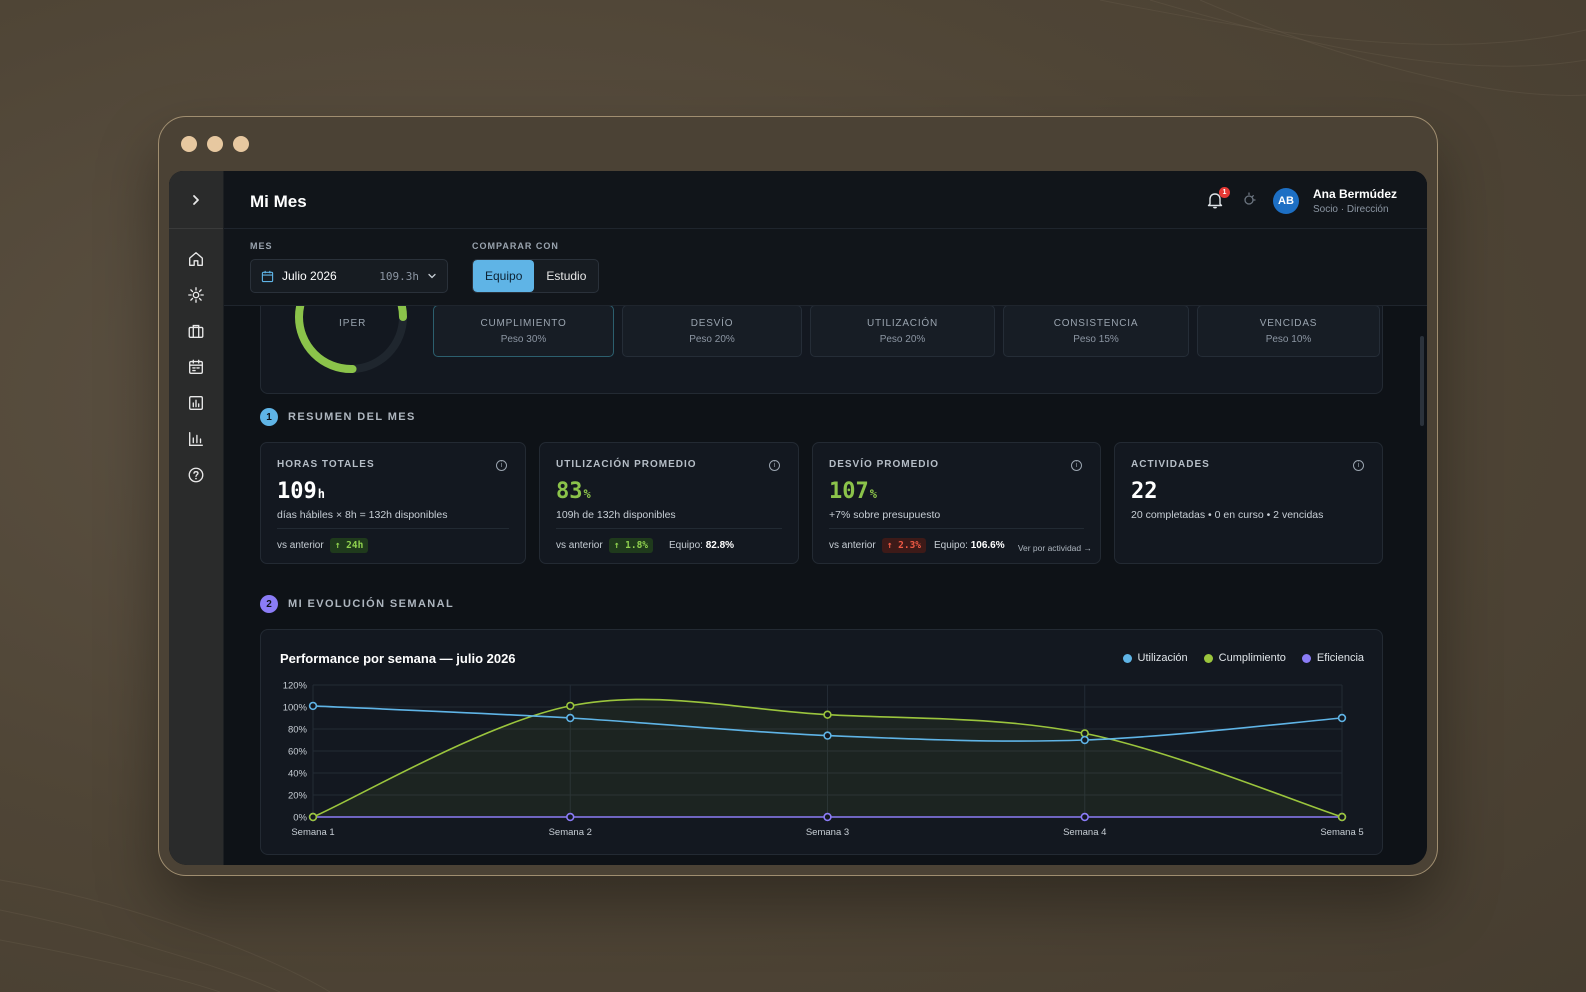 This screenshot has height=992, width=1586. Describe the element at coordinates (241, 144) in the screenshot. I see `maximize-window-button` at that location.